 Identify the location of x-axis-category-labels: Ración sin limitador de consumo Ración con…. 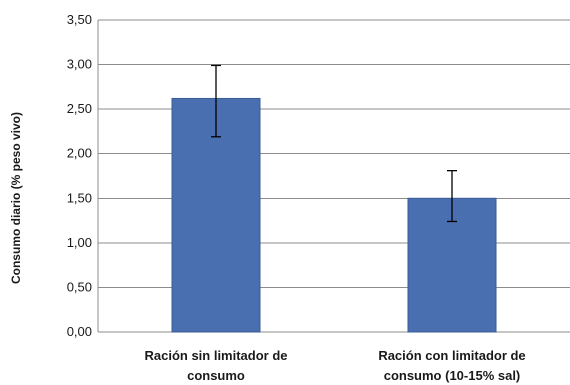
(334, 365).